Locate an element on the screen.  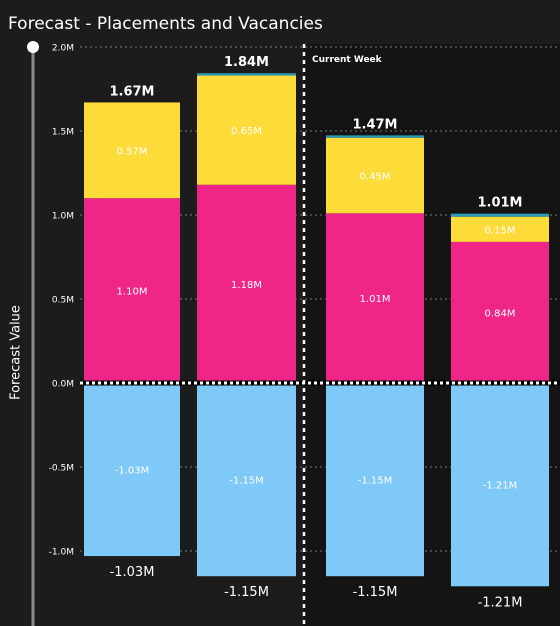
slider-handle is located at coordinates (33, 47).